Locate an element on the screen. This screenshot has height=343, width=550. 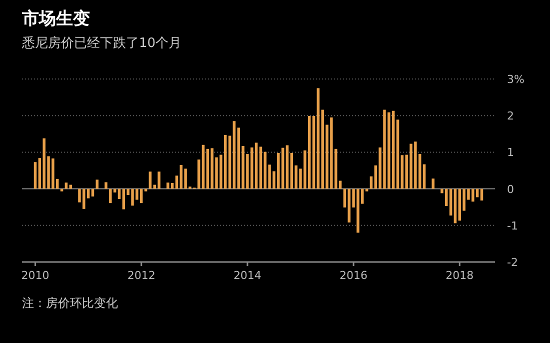
y-tick-label: -1 is located at coordinates (512, 225).